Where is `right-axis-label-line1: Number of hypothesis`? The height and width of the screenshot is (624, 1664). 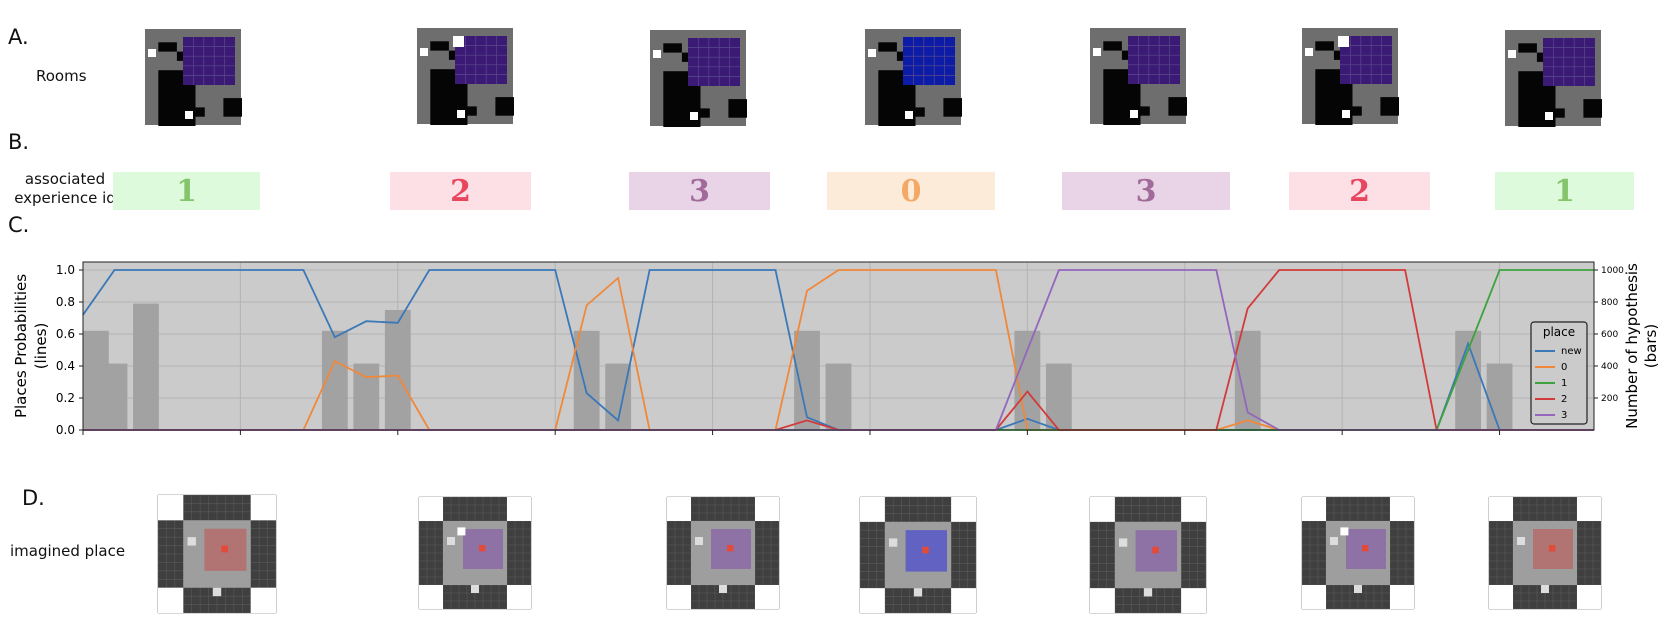 right-axis-label-line1: Number of hypothesis is located at coordinates (1632, 346).